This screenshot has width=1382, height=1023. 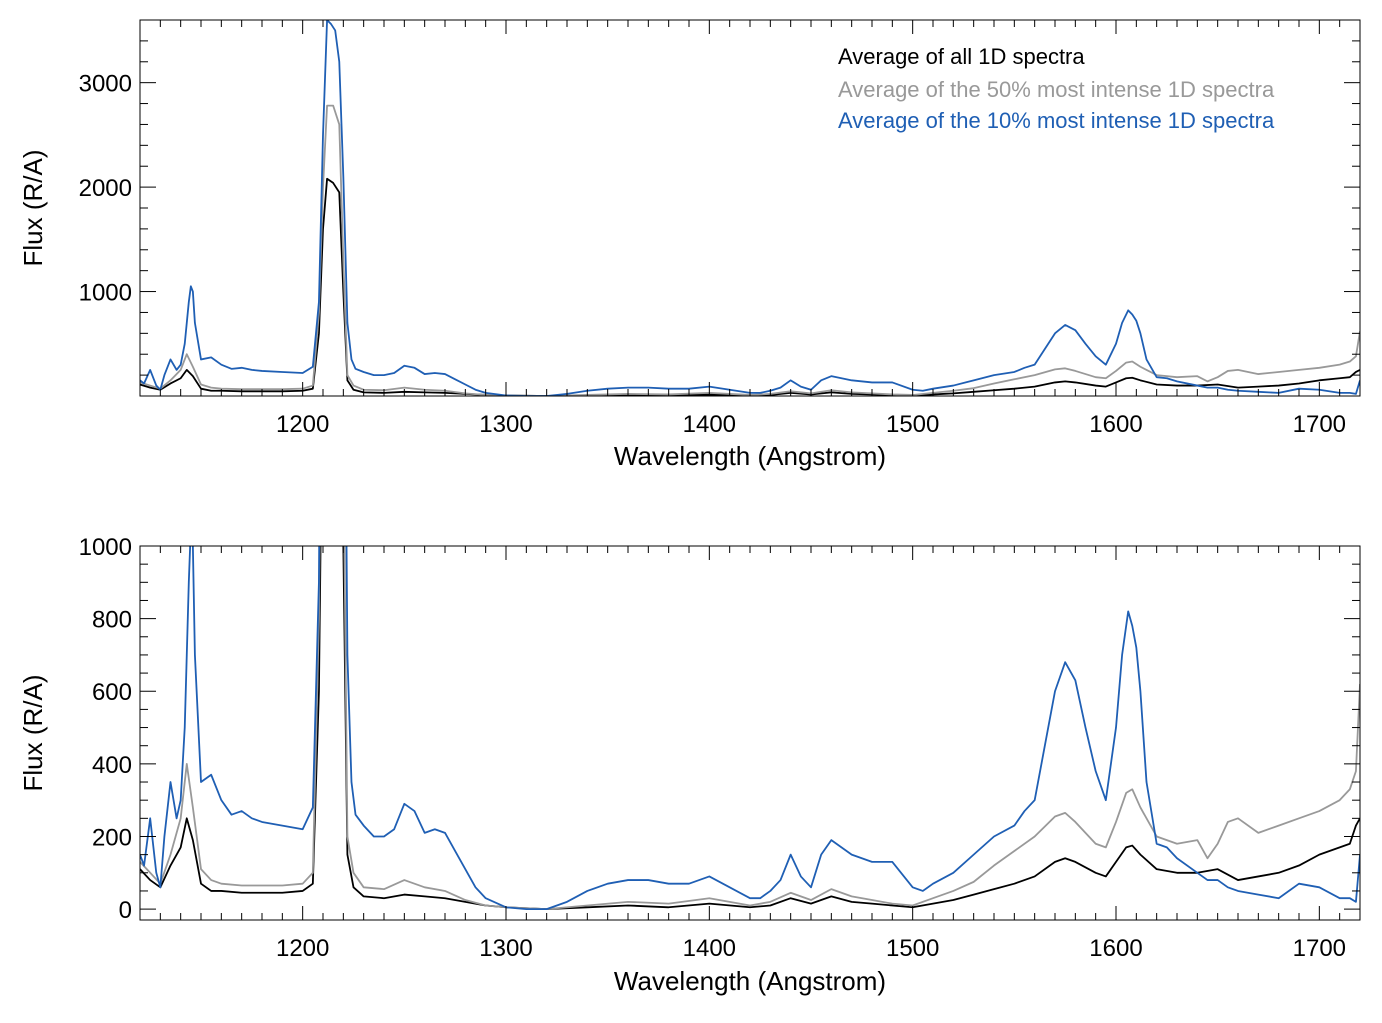 What do you see at coordinates (112, 837) in the screenshot?
I see `bottom-y-tick-label: 200` at bounding box center [112, 837].